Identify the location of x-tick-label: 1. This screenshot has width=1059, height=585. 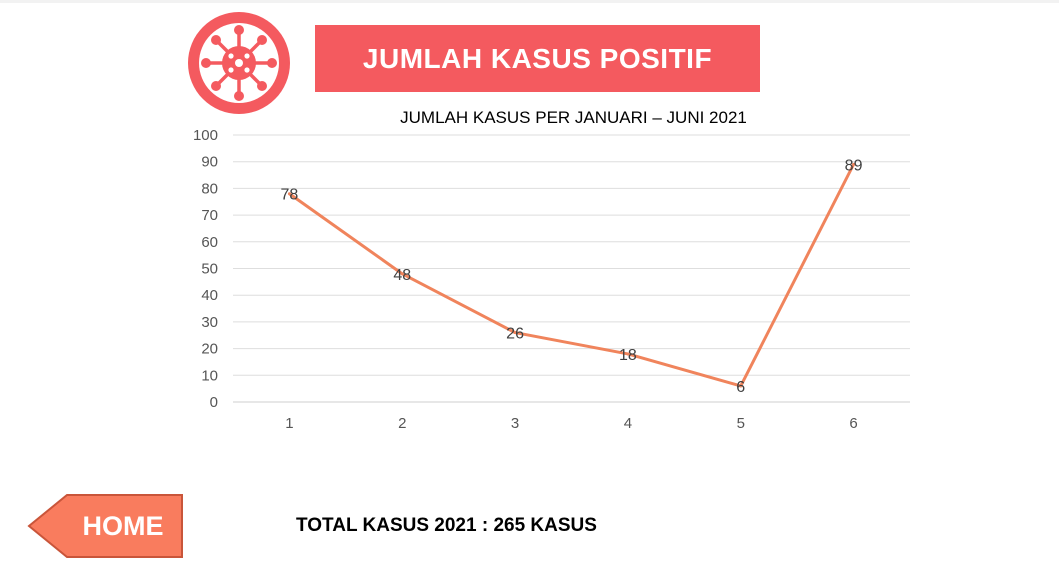
(289, 423).